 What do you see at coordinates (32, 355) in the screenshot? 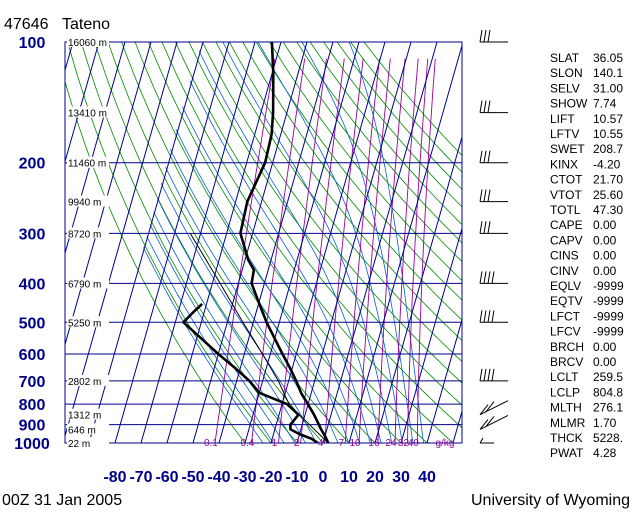
I see `pressure-tick-label: 600` at bounding box center [32, 355].